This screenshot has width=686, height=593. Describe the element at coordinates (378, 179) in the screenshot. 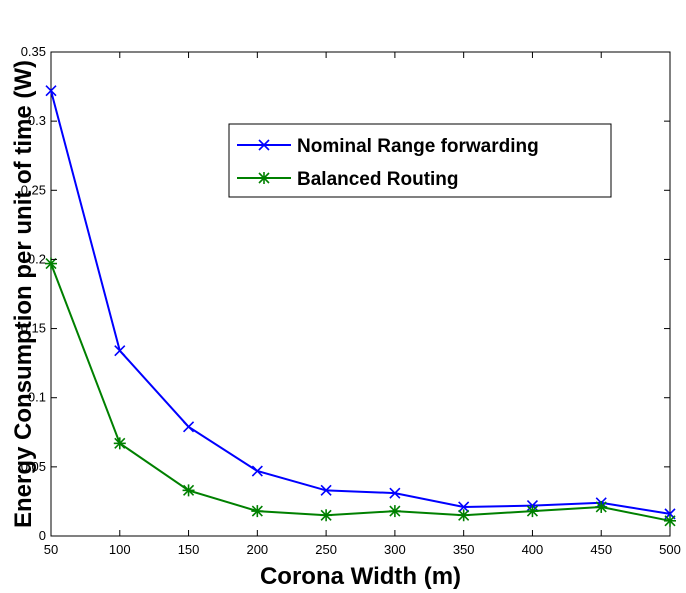

I see `legend-label: Balanced Routing` at that location.